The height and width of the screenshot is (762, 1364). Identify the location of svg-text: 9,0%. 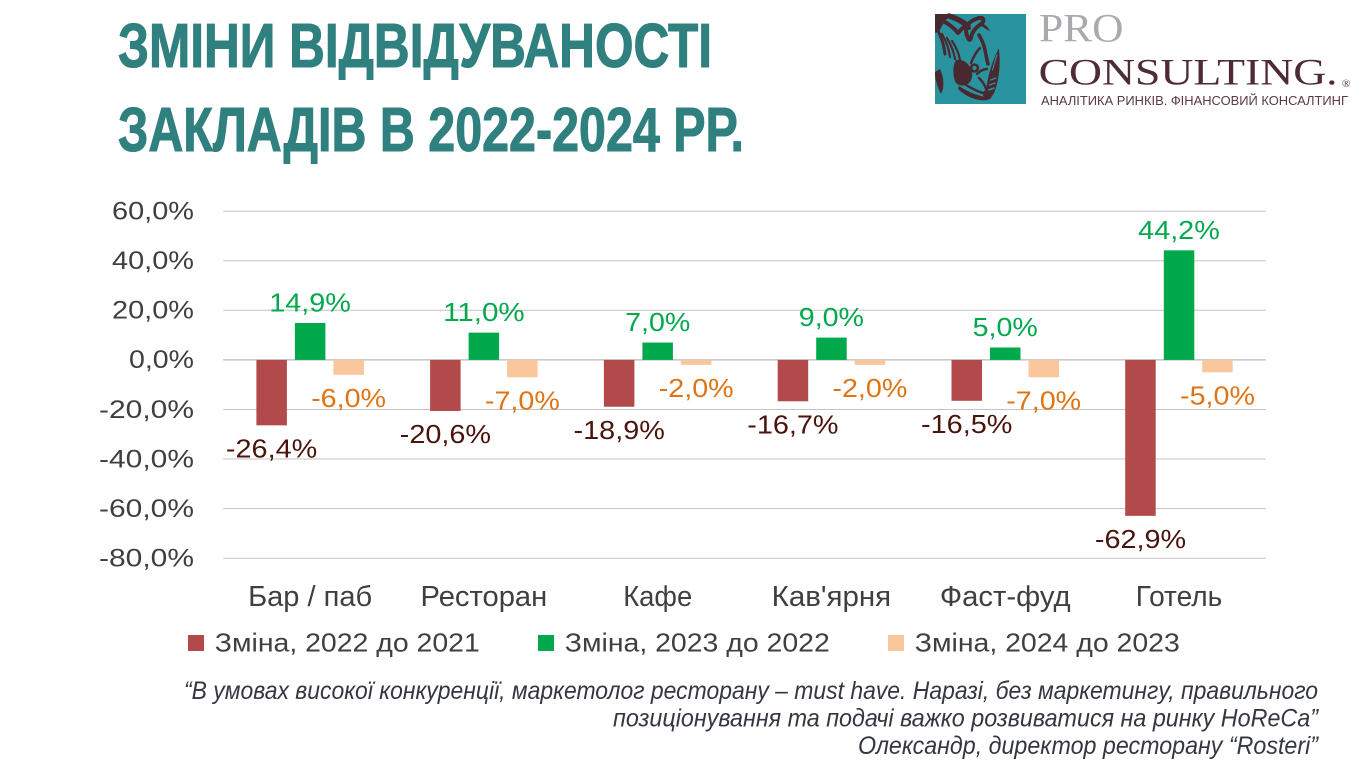
(831, 317).